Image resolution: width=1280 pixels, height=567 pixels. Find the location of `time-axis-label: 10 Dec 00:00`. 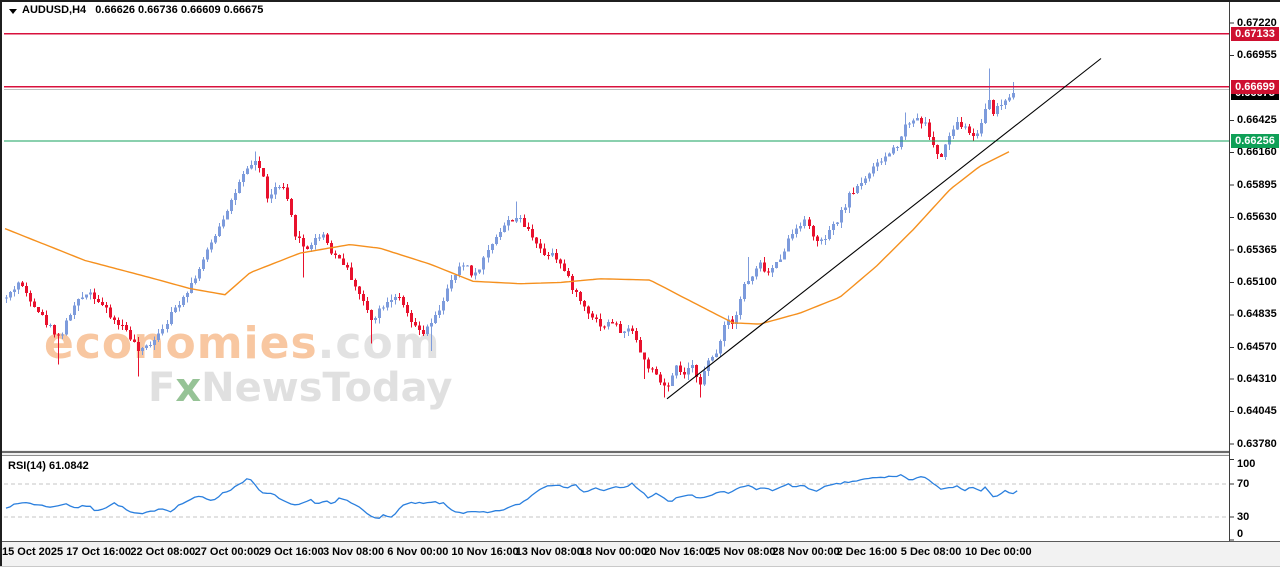

time-axis-label: 10 Dec 00:00 is located at coordinates (998, 552).